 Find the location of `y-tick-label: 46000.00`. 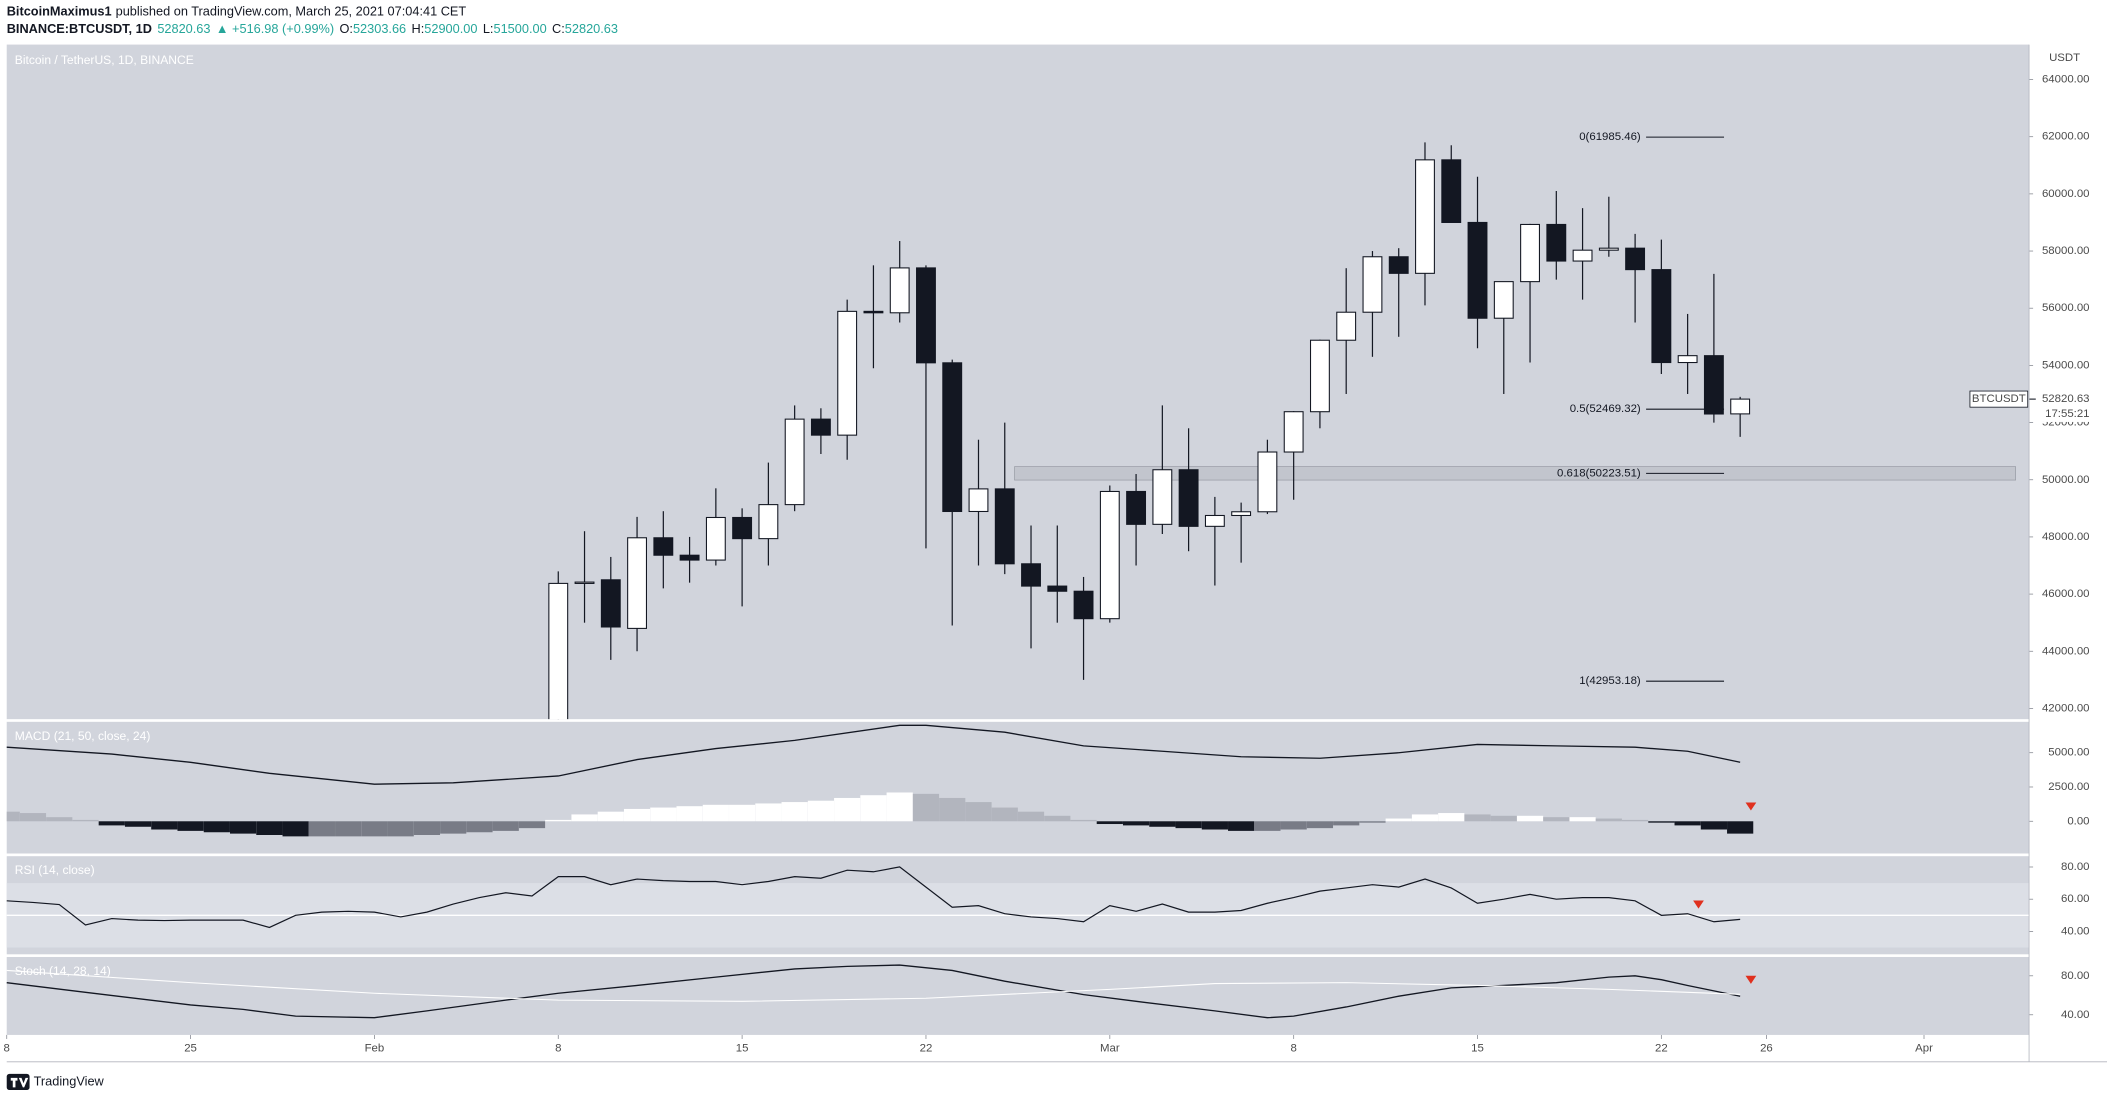

y-tick-label: 46000.00 is located at coordinates (2066, 594).